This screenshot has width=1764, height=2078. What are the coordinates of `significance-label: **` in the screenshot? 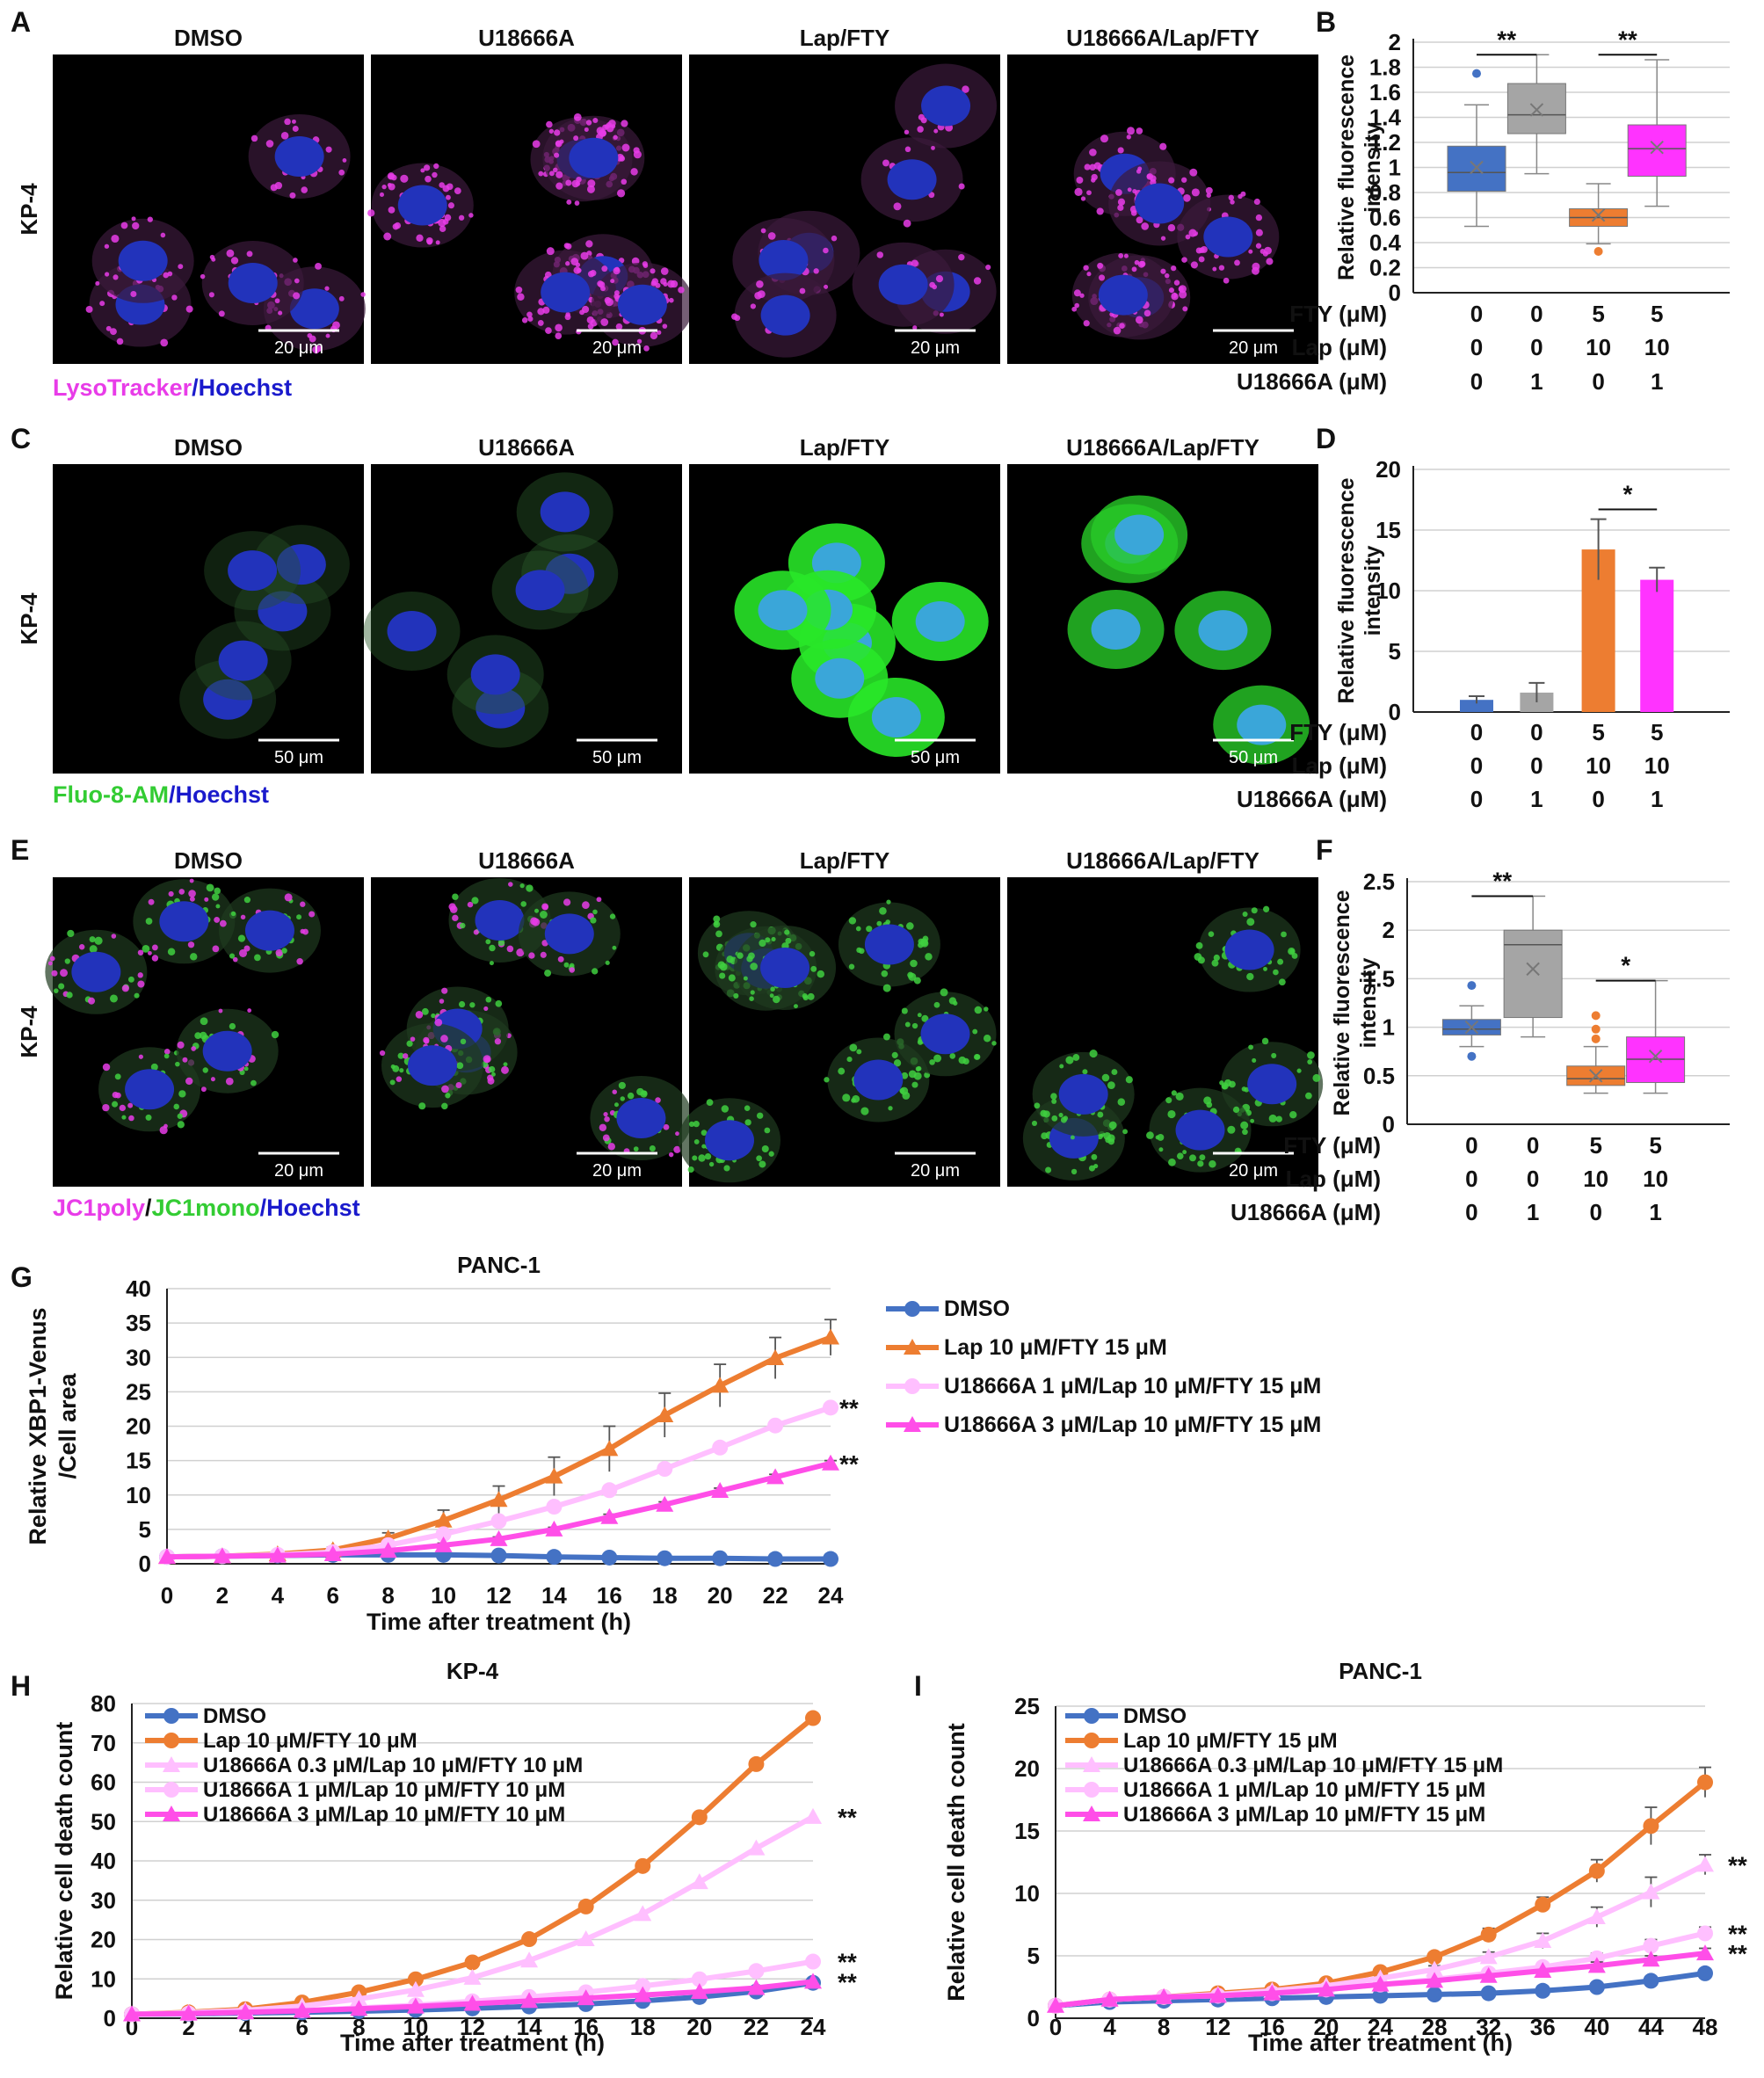 It's located at (847, 1962).